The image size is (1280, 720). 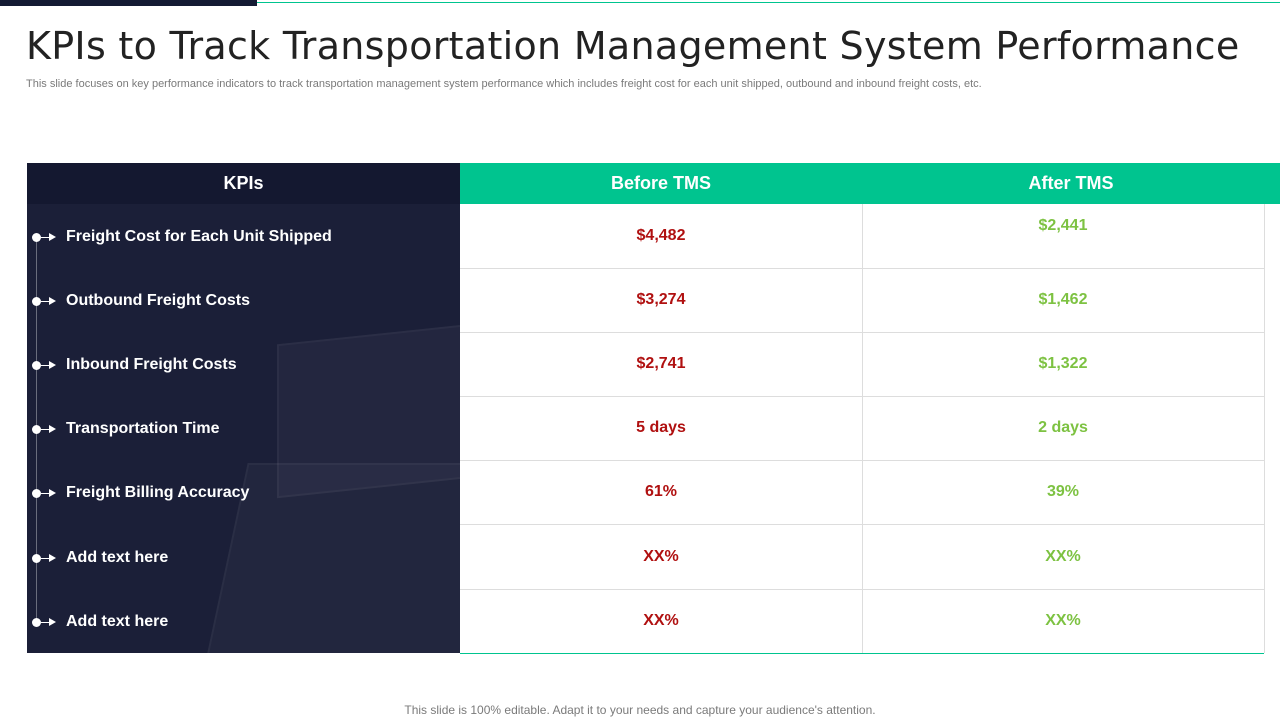 I want to click on kpi-label: Transportation Time, so click(x=143, y=428).